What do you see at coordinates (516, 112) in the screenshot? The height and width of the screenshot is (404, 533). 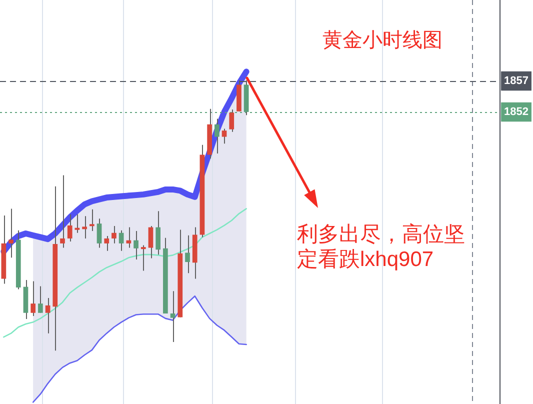 I see `y-tick-label: 1852` at bounding box center [516, 112].